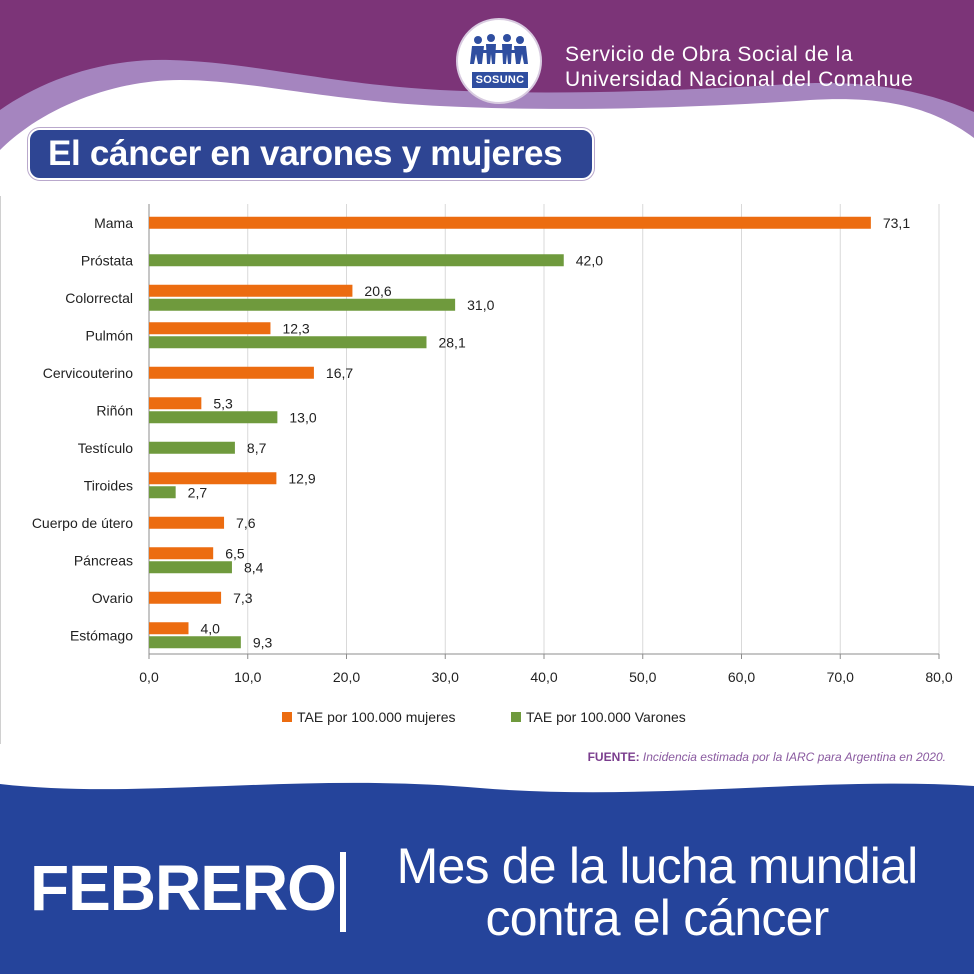  Describe the element at coordinates (254, 567) in the screenshot. I see `data-label: 8,4` at that location.